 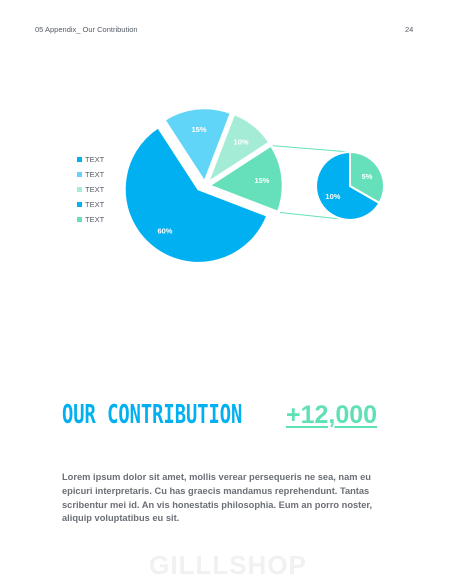 I want to click on chart-legend: TEXT TEXT TEXT TEXT TEXT, so click(x=90, y=189).